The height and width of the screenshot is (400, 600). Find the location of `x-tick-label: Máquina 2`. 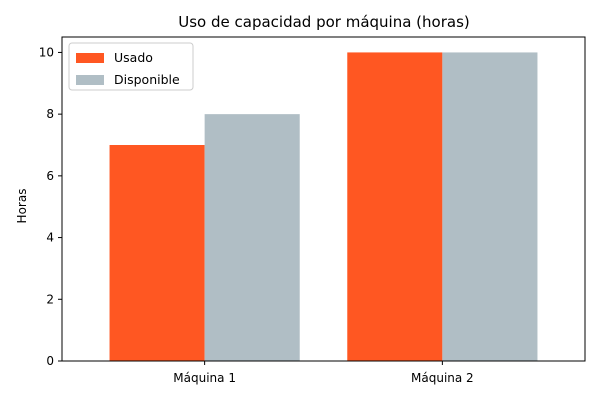

x-tick-label: Máquina 2 is located at coordinates (442, 378).